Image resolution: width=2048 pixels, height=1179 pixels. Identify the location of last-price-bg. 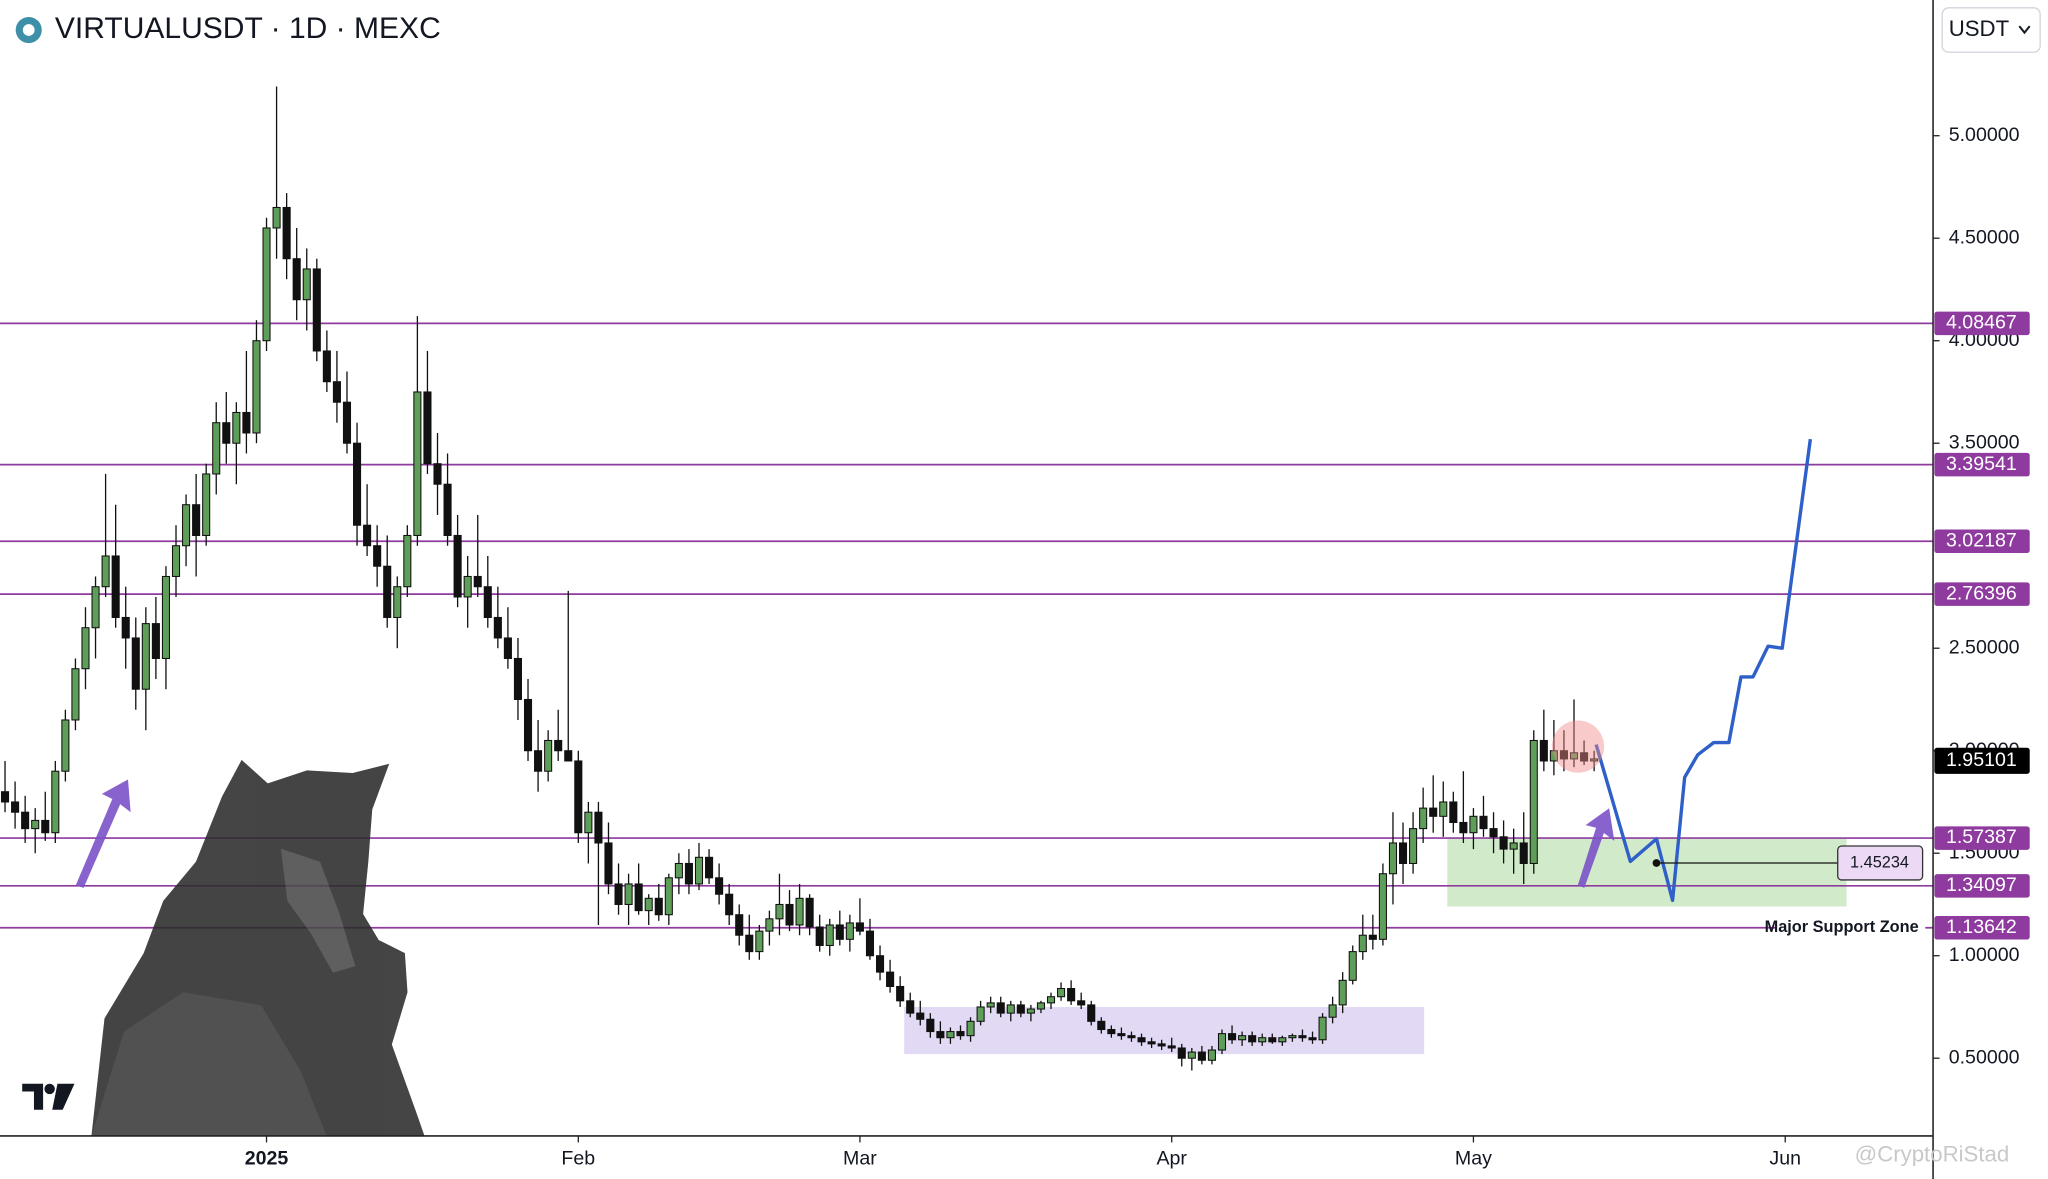
(1982, 760).